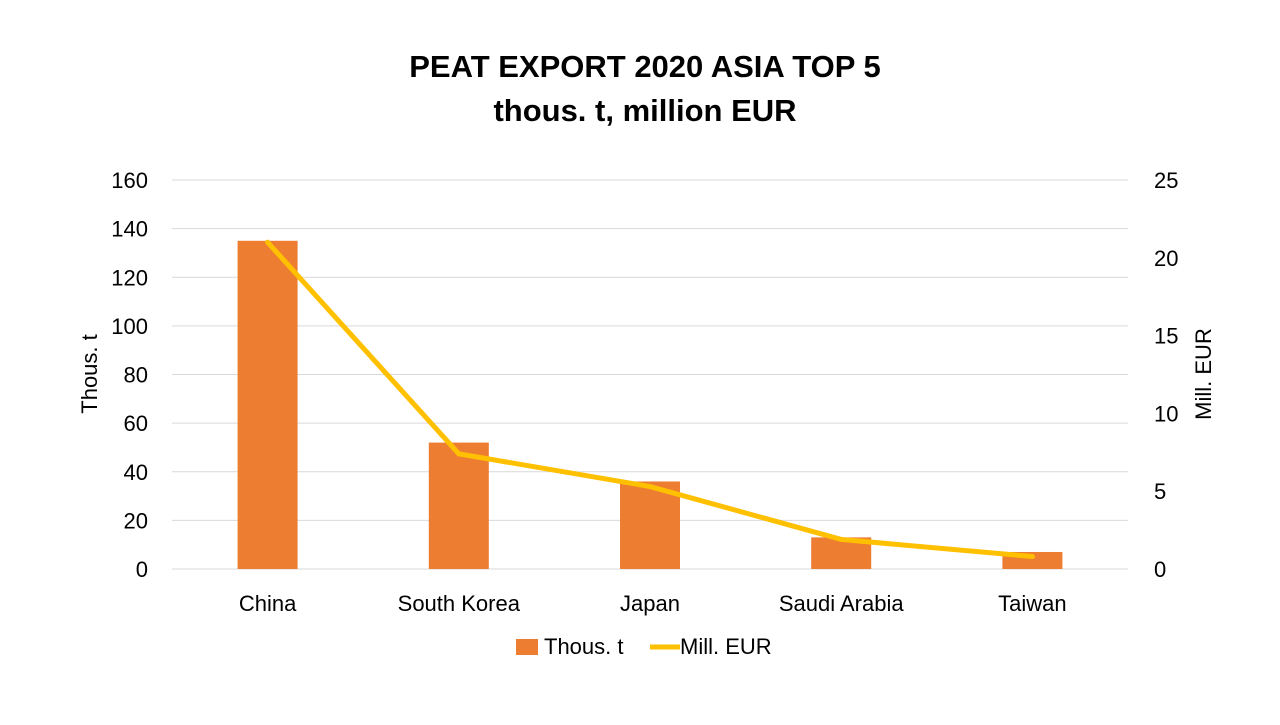 The height and width of the screenshot is (725, 1280). Describe the element at coordinates (136, 423) in the screenshot. I see `left-tick-label: 60` at that location.